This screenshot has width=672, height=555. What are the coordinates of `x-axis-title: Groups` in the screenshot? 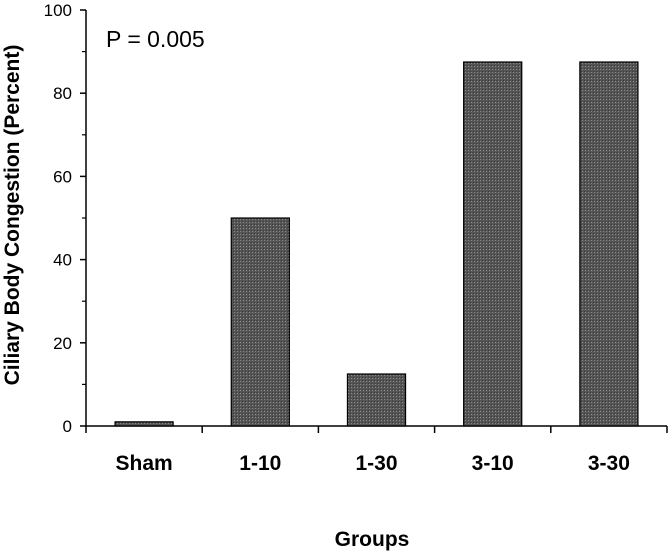 It's located at (372, 539).